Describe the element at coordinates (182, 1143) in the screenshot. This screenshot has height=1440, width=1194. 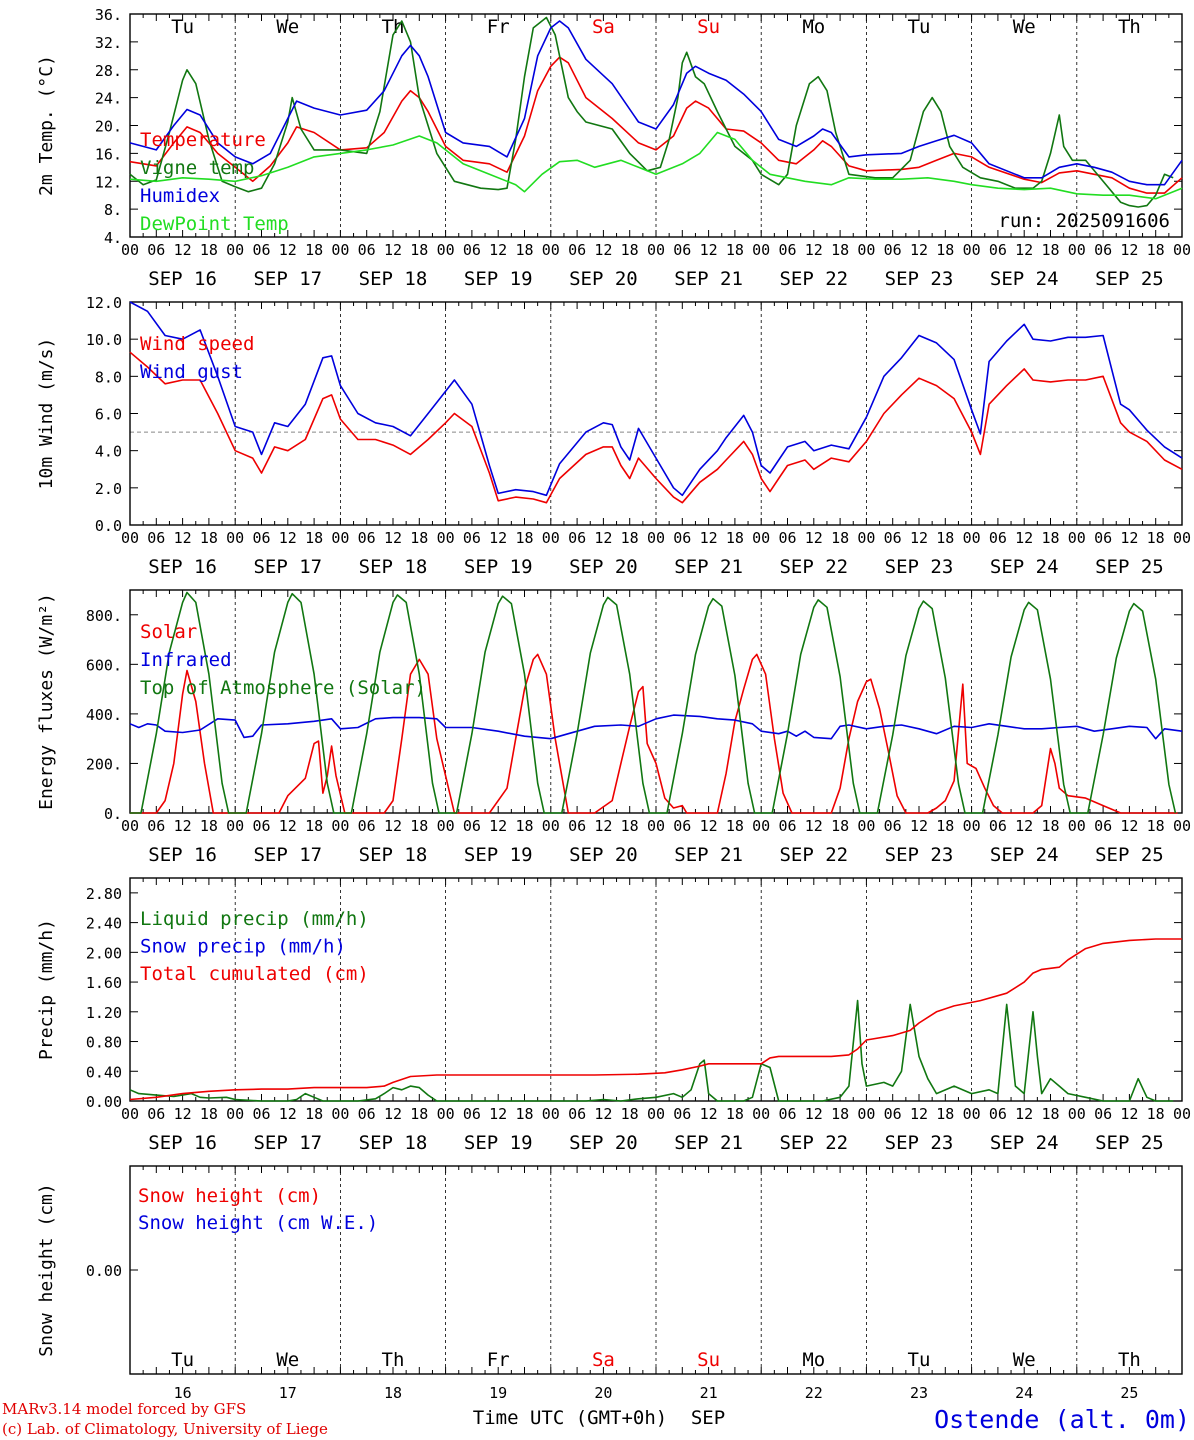
I see `x-date-label: SEP 16` at that location.